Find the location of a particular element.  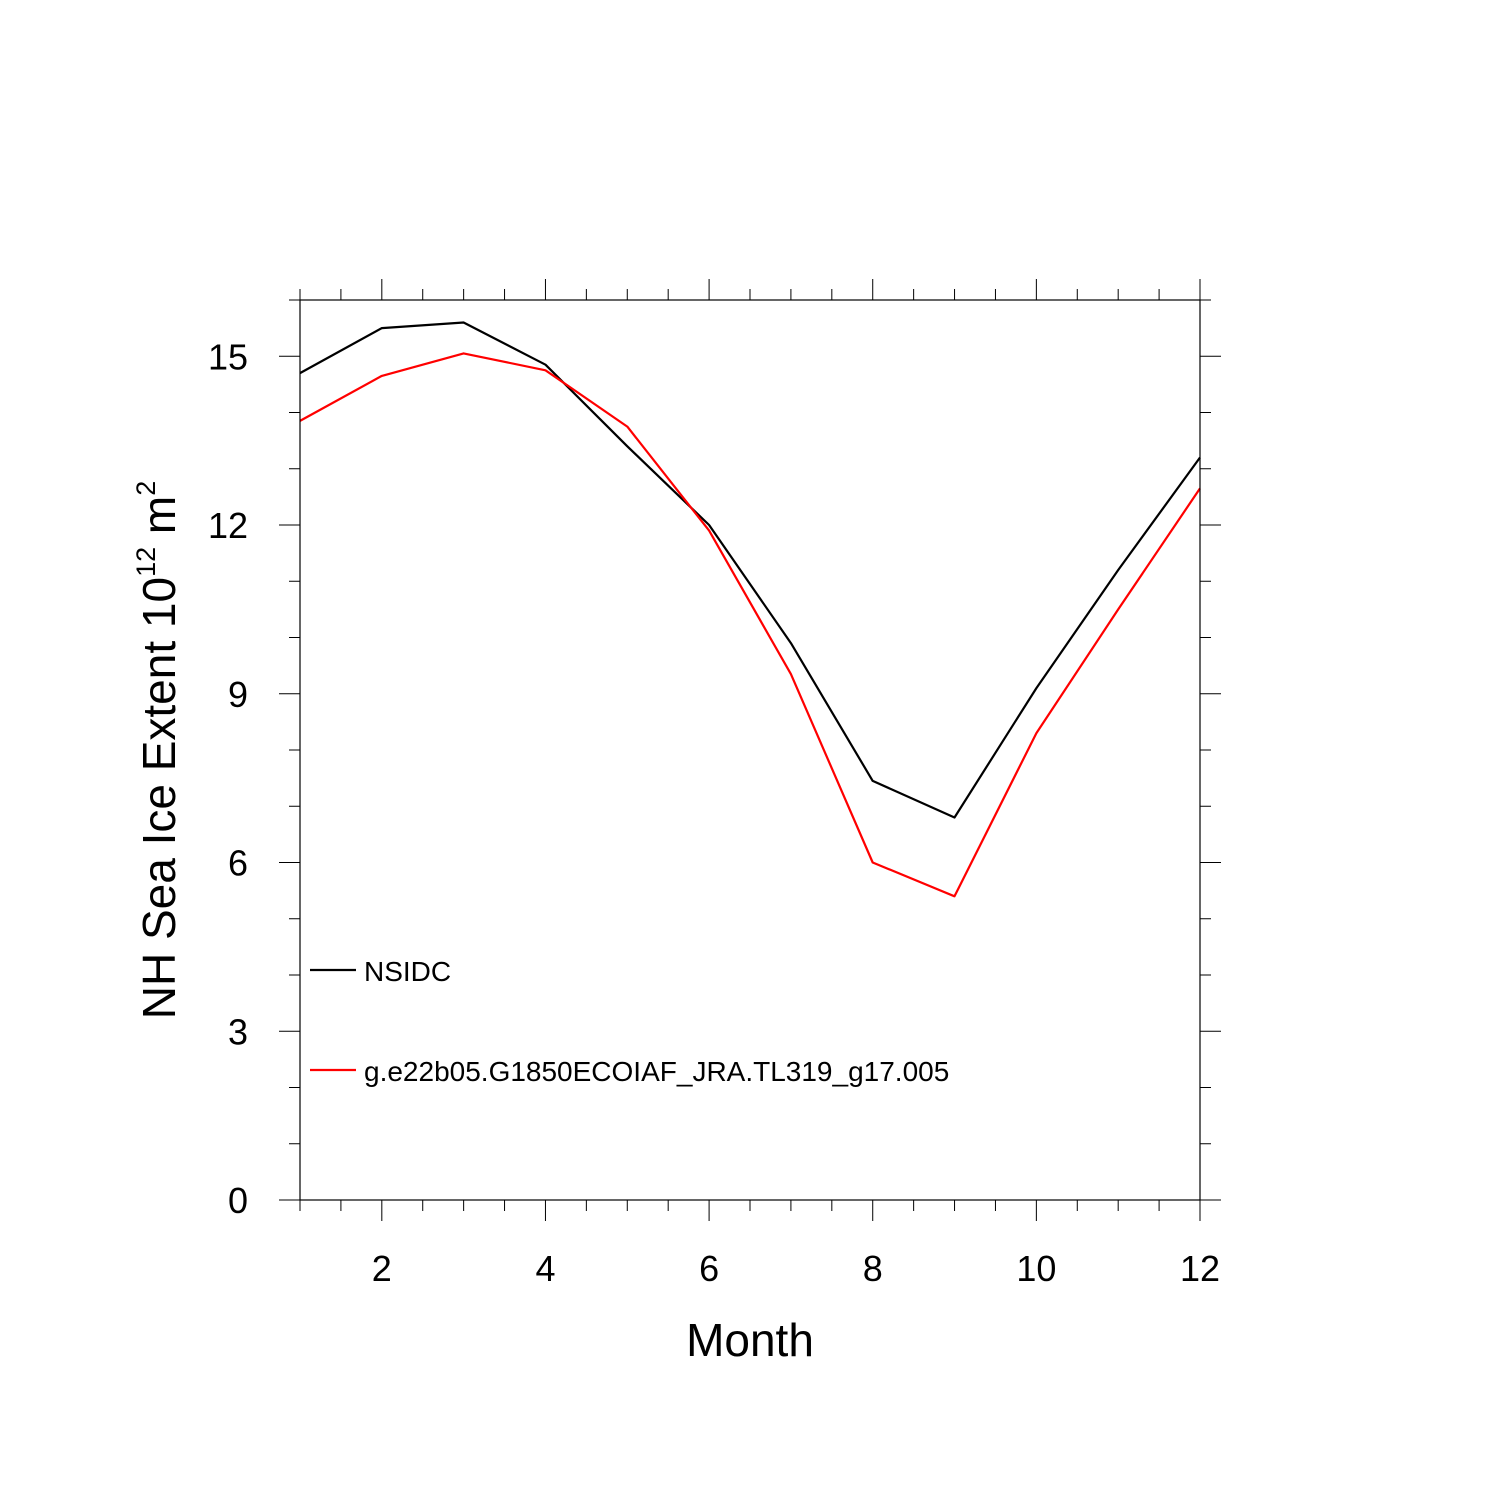

y-axis-label: NH Sea Ice Extent 1012 m2 is located at coordinates (158, 750).